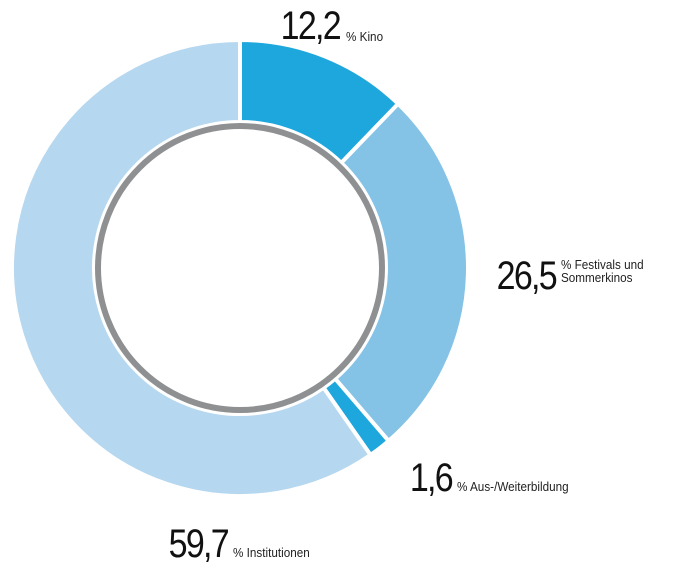  Describe the element at coordinates (199, 544) in the screenshot. I see `value-label: 59,7` at that location.